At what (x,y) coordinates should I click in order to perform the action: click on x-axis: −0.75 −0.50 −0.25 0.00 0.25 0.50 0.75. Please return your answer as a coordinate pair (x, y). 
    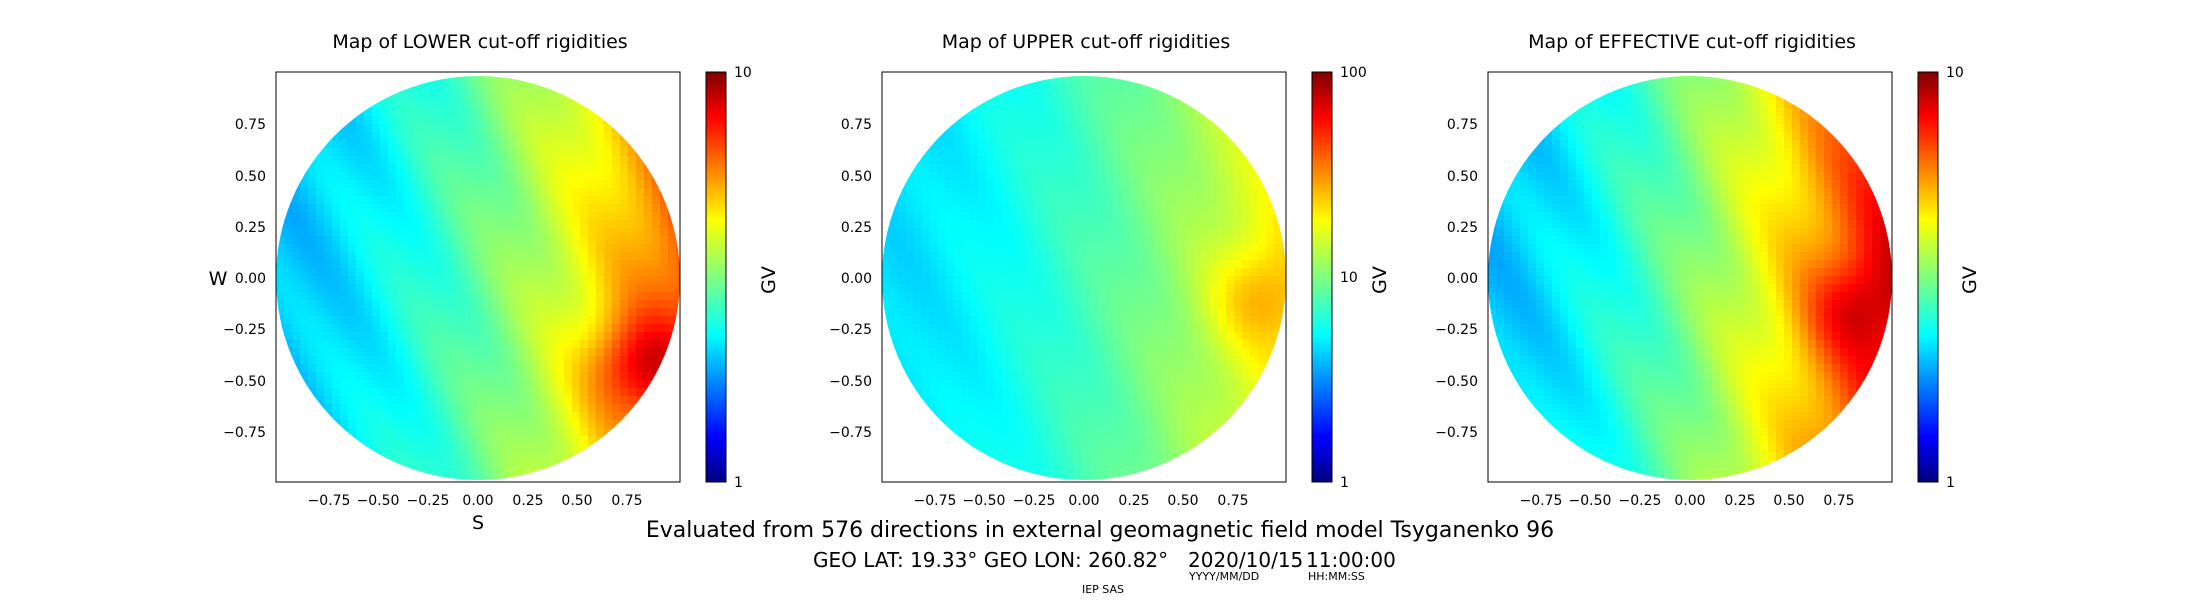
    Looking at the image, I should click on (475, 501).